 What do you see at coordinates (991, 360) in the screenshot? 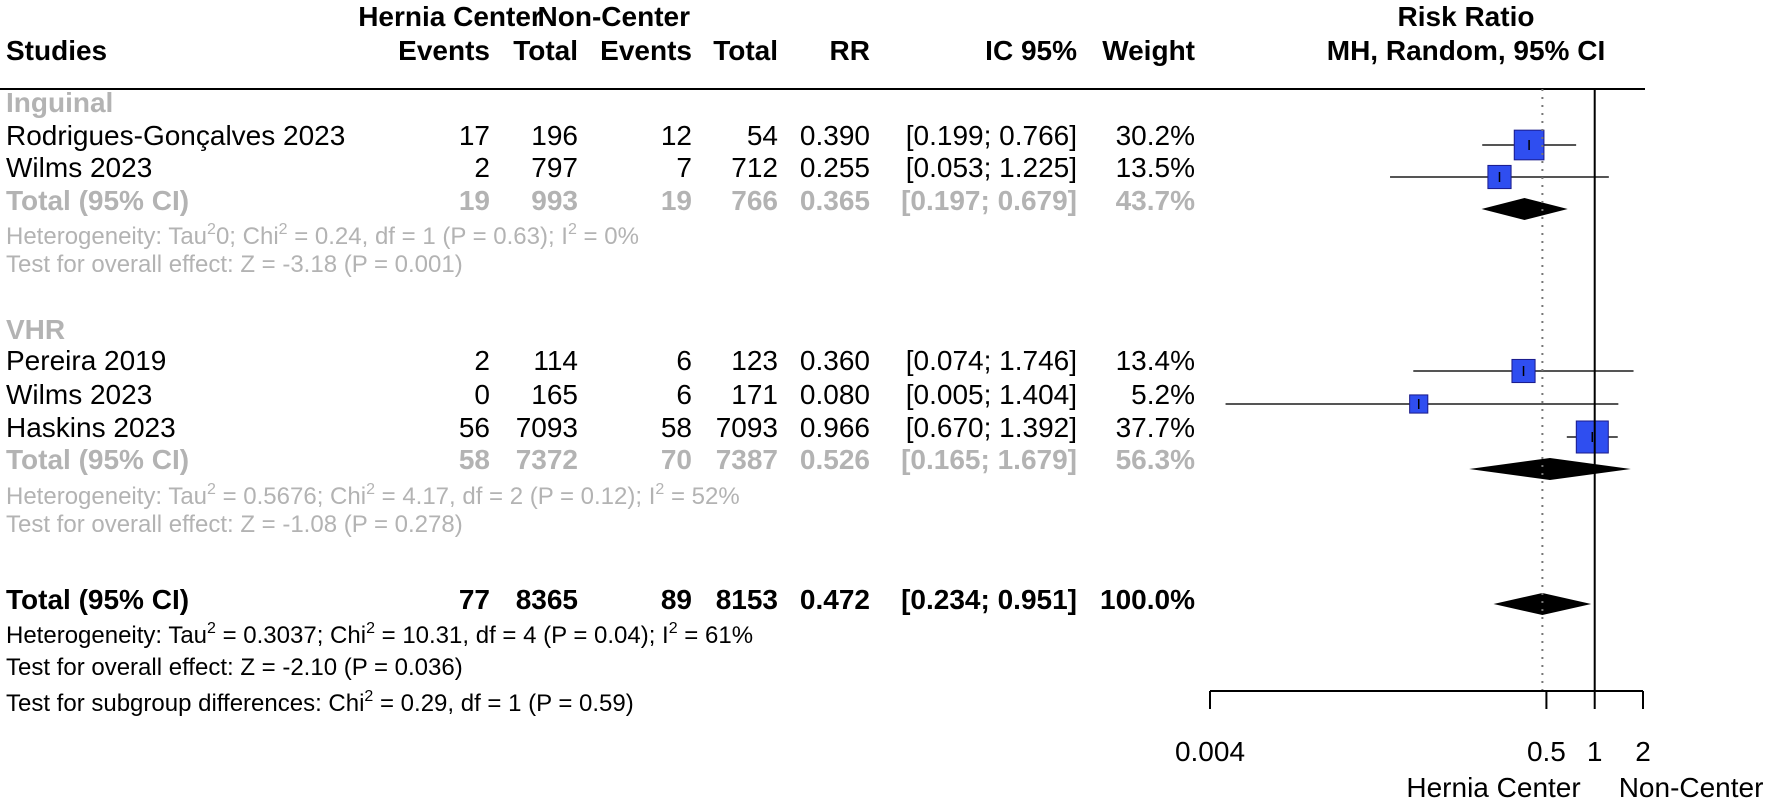
I see `row-ci: [0.074; 1.746]` at bounding box center [991, 360].